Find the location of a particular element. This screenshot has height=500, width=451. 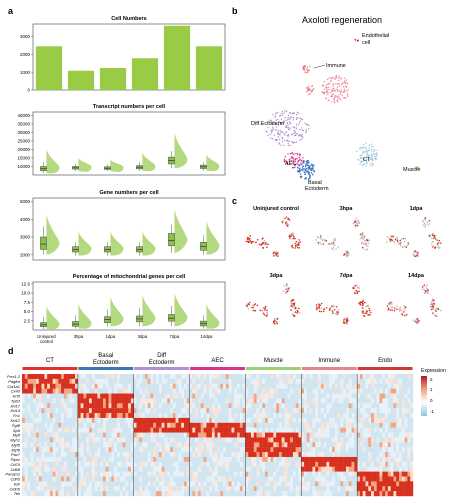

x-label-line2: control is located at coordinates (46, 341).